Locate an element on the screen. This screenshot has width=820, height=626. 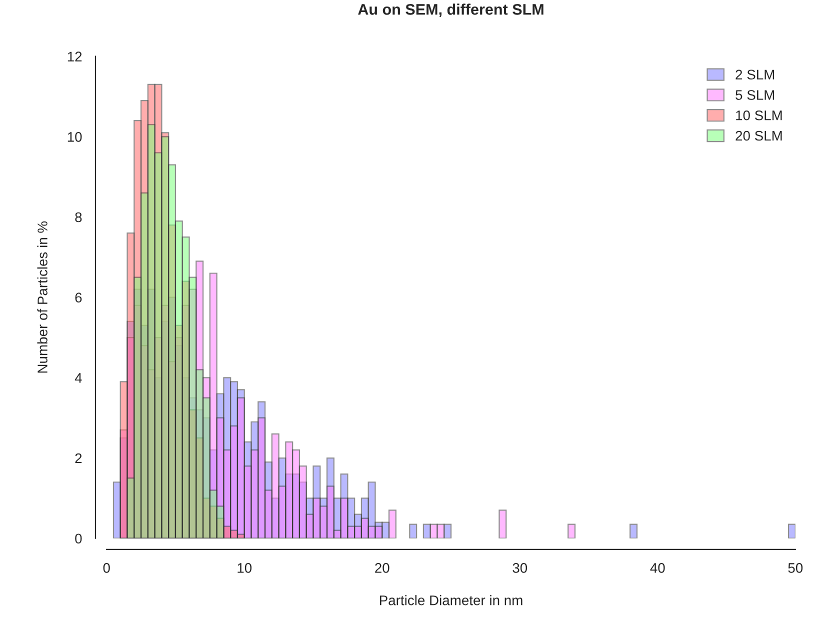
y-tick-label: 0 is located at coordinates (78, 539).